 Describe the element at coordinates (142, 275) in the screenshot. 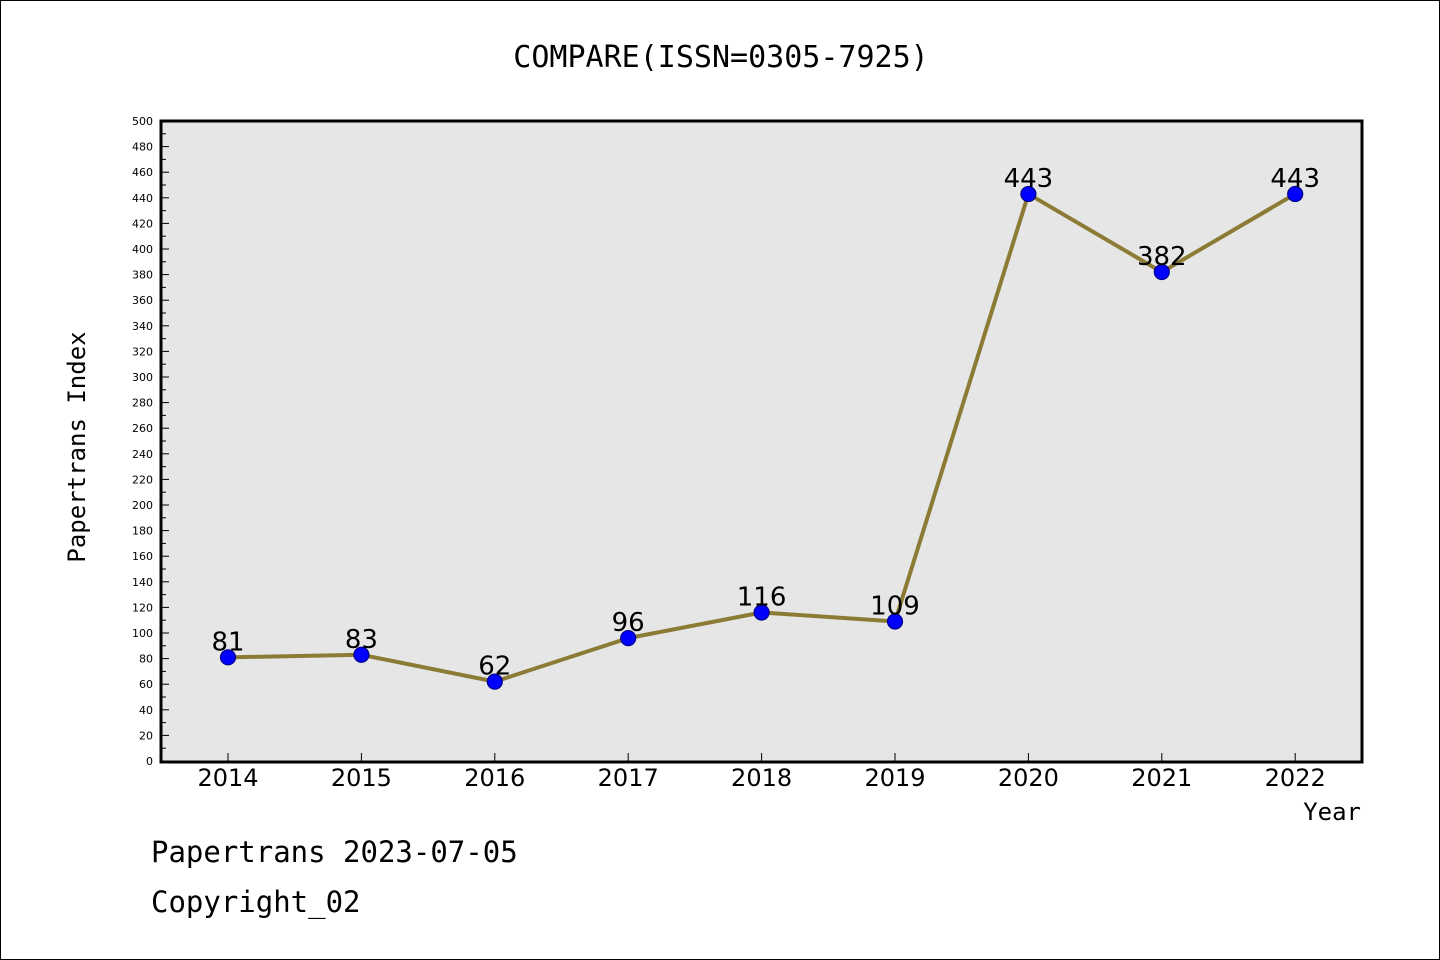

I see `y-tick-label: 380` at that location.